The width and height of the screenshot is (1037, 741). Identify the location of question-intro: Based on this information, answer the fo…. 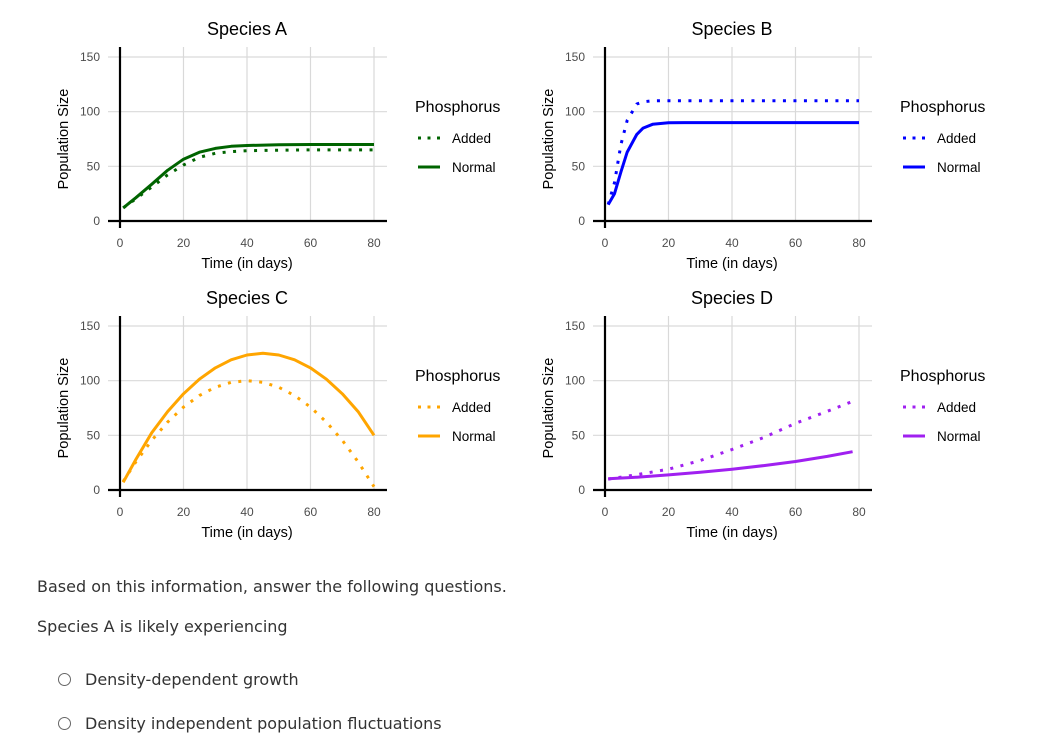
(272, 586).